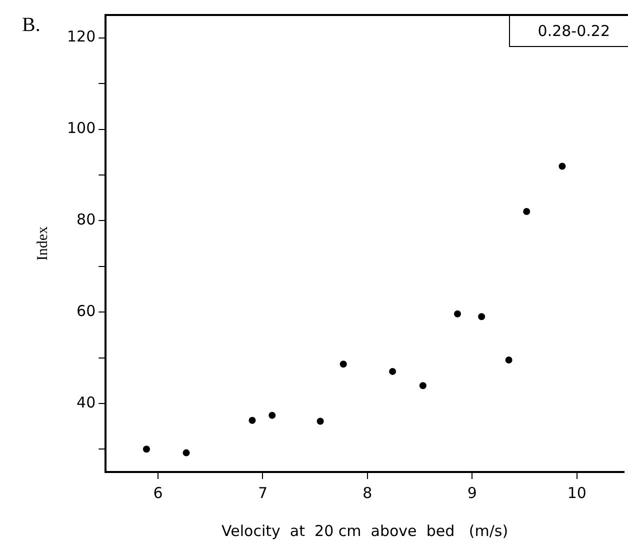 This screenshot has height=550, width=628. Describe the element at coordinates (81, 37) in the screenshot. I see `y-tick-label: 120` at that location.